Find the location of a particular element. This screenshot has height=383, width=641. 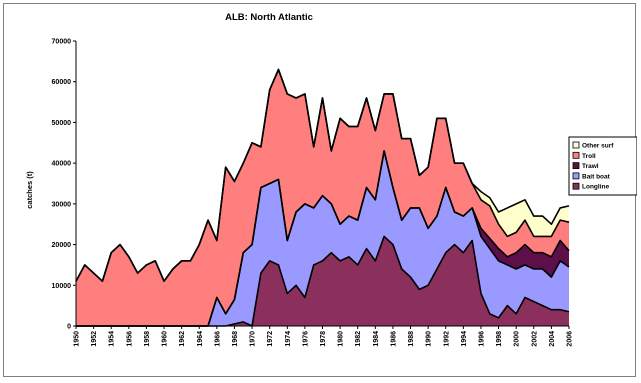

legend-swatch-troll is located at coordinates (576, 155).